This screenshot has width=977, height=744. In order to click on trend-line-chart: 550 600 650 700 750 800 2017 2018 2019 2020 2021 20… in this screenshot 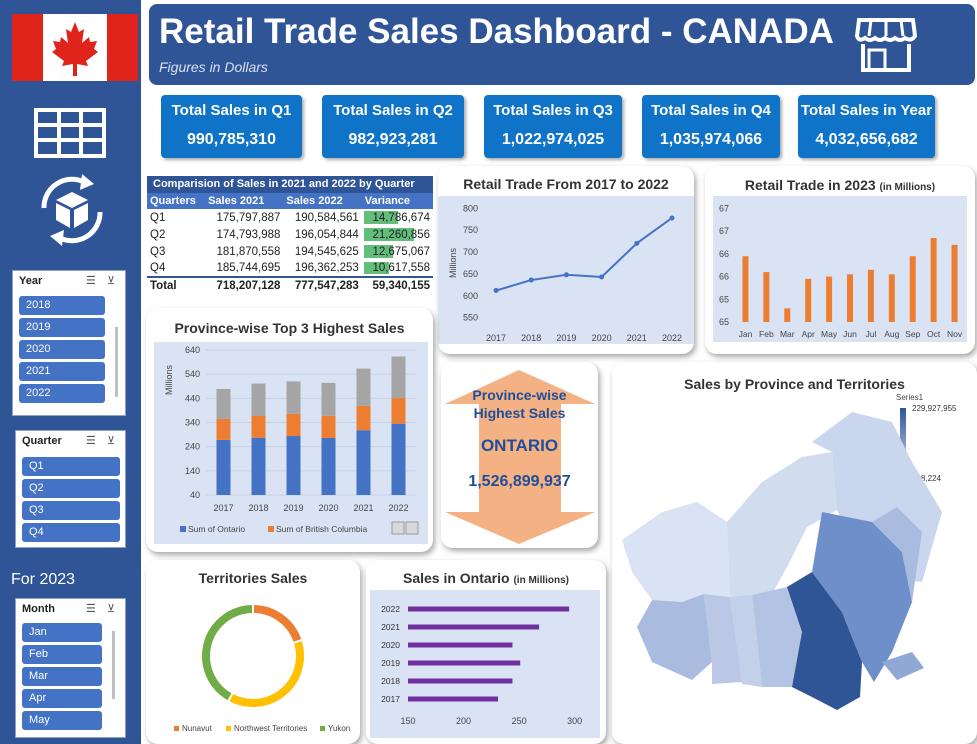, I will do `click(566, 270)`.